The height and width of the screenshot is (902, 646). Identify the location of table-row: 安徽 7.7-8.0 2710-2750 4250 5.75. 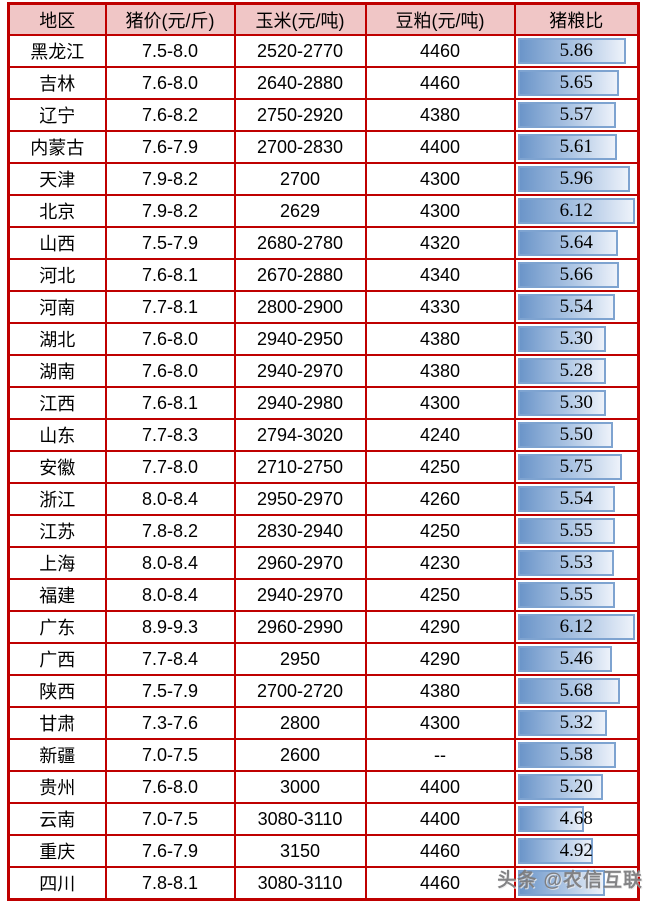
(323, 467).